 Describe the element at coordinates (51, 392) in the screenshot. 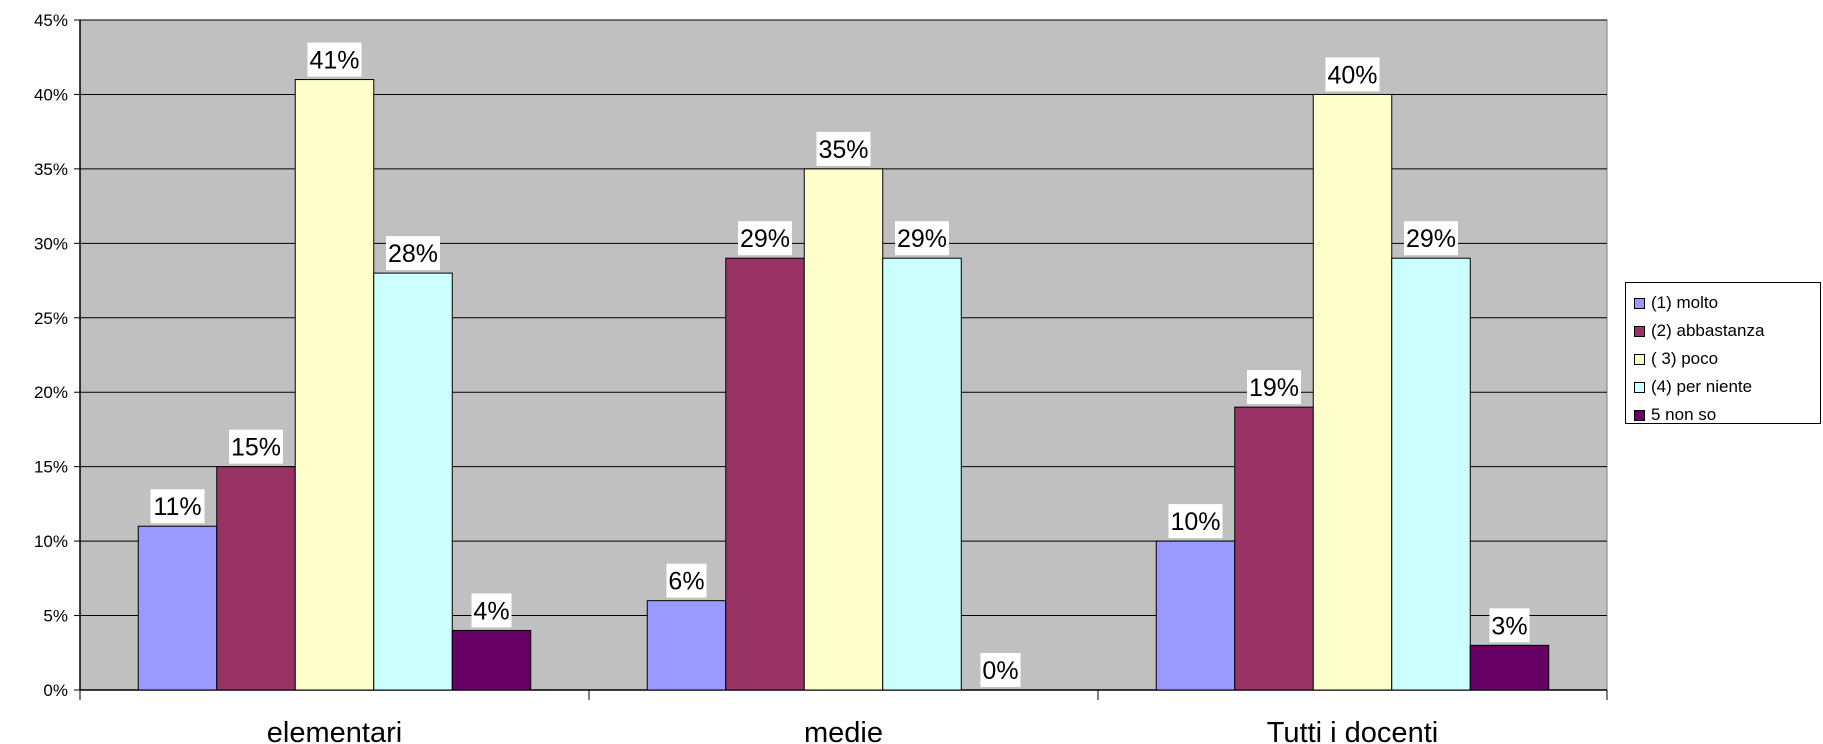

I see `y-tick-label: 20%` at that location.